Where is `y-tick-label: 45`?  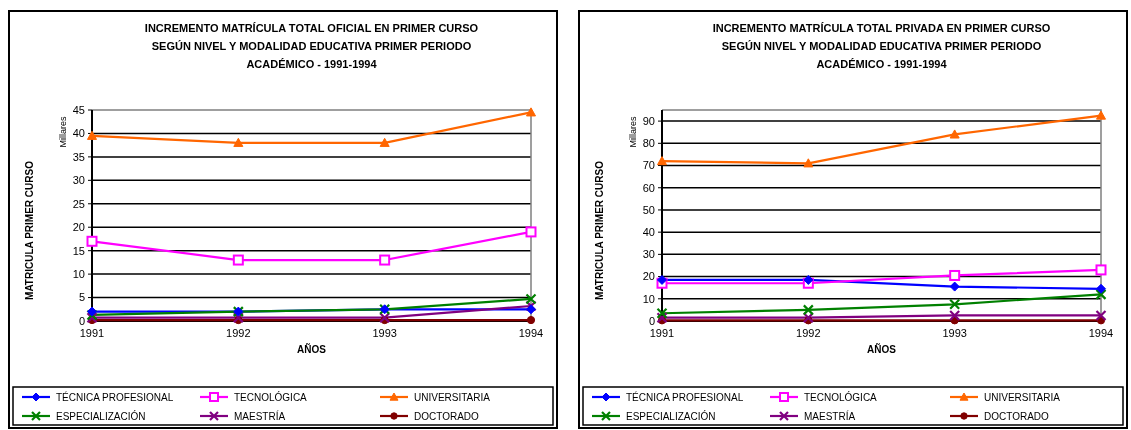
y-tick-label: 45 is located at coordinates (78, 109).